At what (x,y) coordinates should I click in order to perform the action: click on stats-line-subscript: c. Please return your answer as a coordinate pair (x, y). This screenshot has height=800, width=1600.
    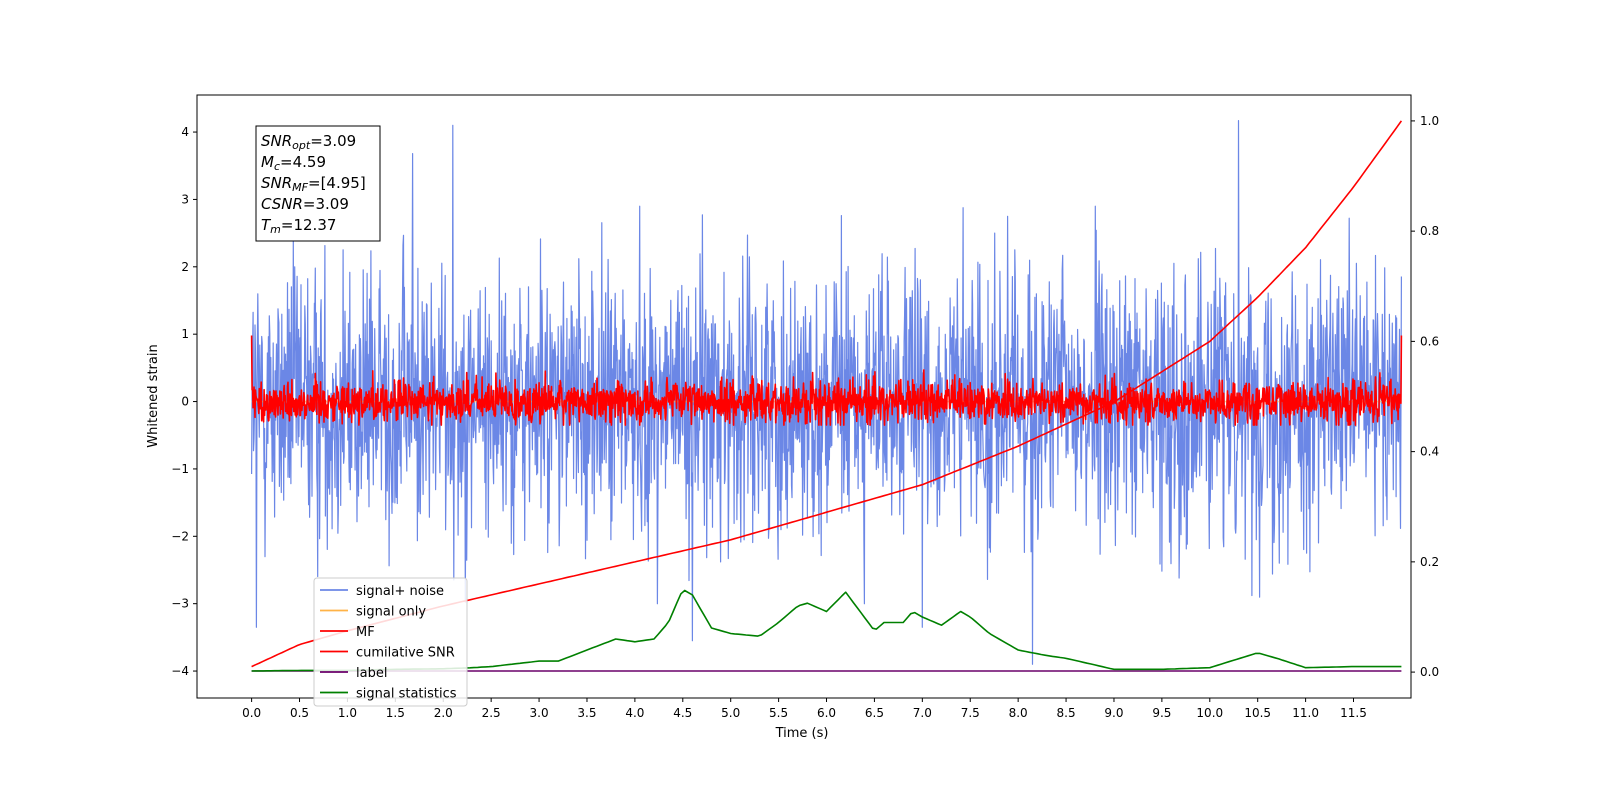
    Looking at the image, I should click on (277, 166).